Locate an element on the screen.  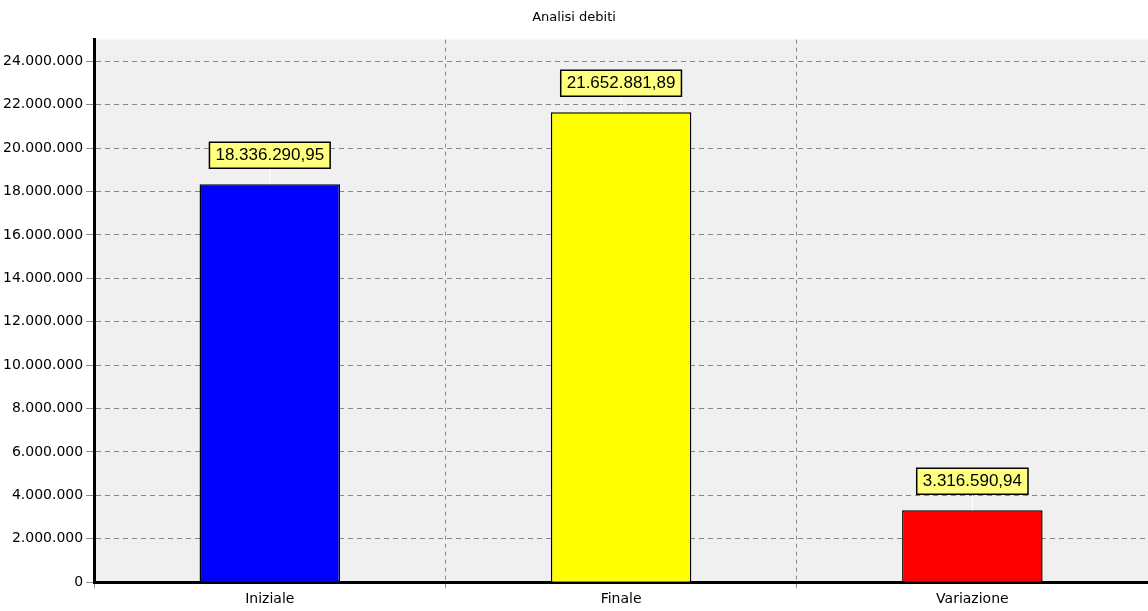
x-tick-label: Finale is located at coordinates (621, 598).